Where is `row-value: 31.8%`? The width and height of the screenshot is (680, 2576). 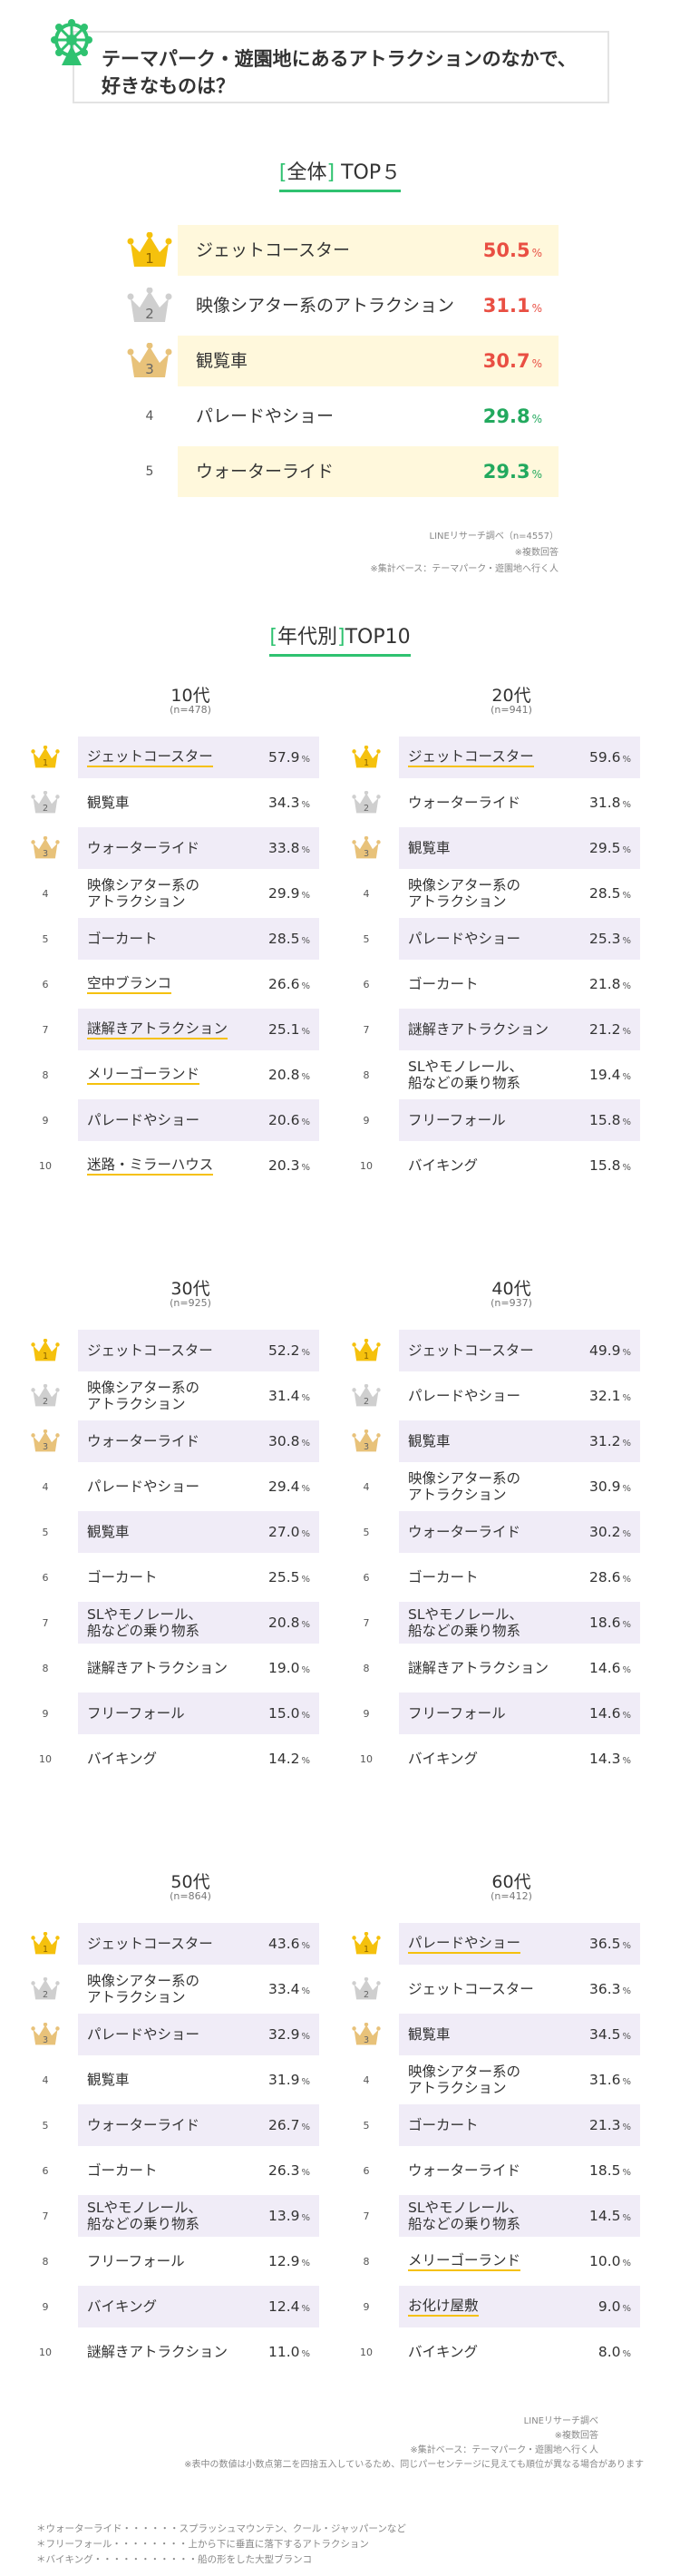 row-value: 31.8% is located at coordinates (609, 803).